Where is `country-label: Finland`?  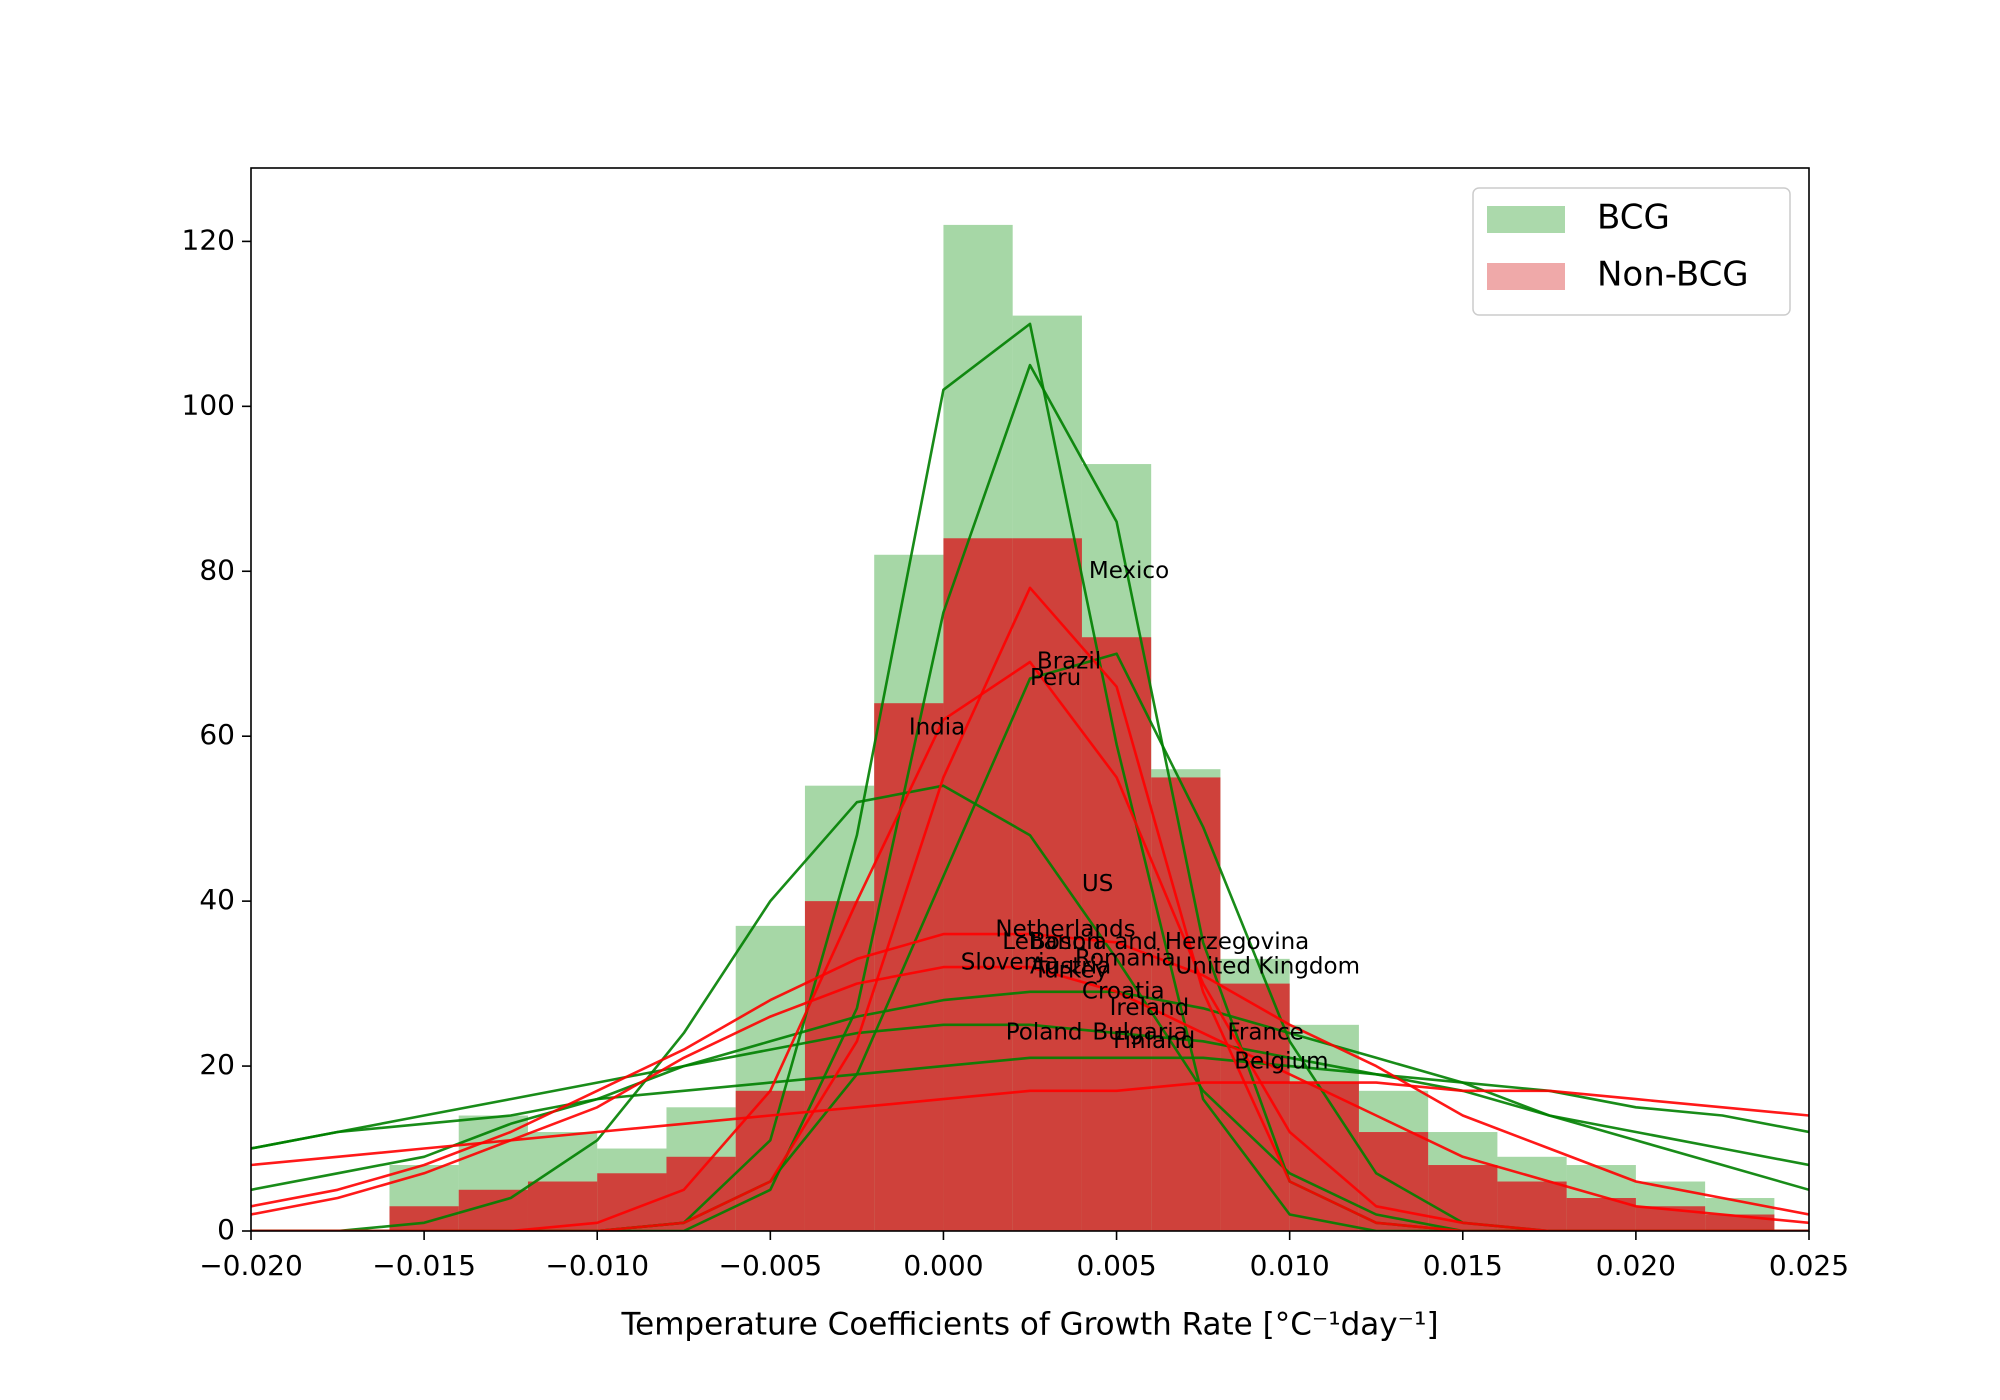 country-label: Finland is located at coordinates (1154, 1041).